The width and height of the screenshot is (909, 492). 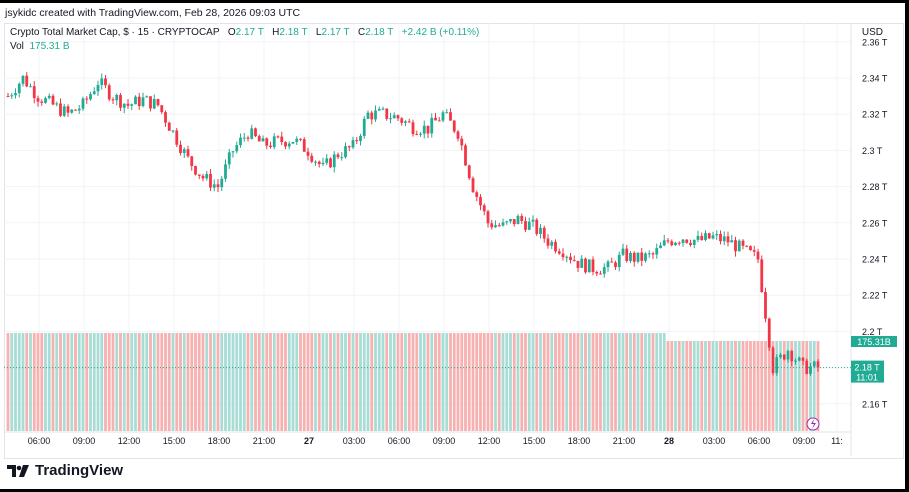 I want to click on time-tick-label: 15:00, so click(x=174, y=441).